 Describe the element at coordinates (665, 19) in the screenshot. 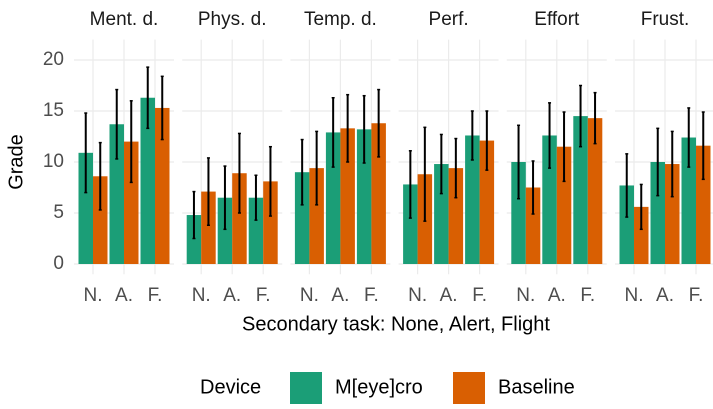

I see `facet-label: Frust.` at that location.